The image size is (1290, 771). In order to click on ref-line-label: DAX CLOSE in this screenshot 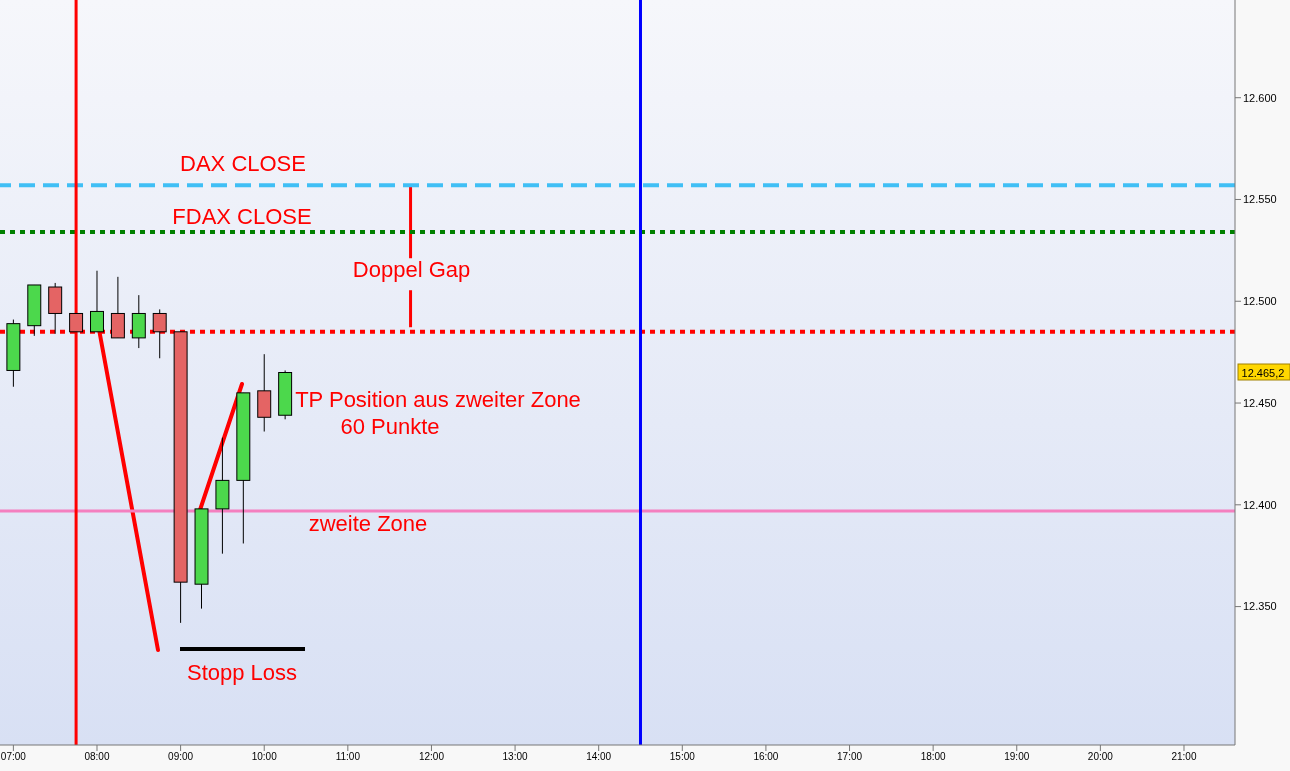, I will do `click(243, 164)`.